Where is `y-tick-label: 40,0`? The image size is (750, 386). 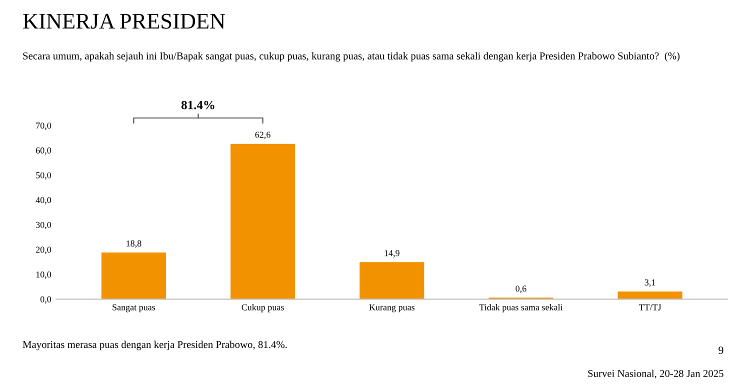
y-tick-label: 40,0 is located at coordinates (44, 200).